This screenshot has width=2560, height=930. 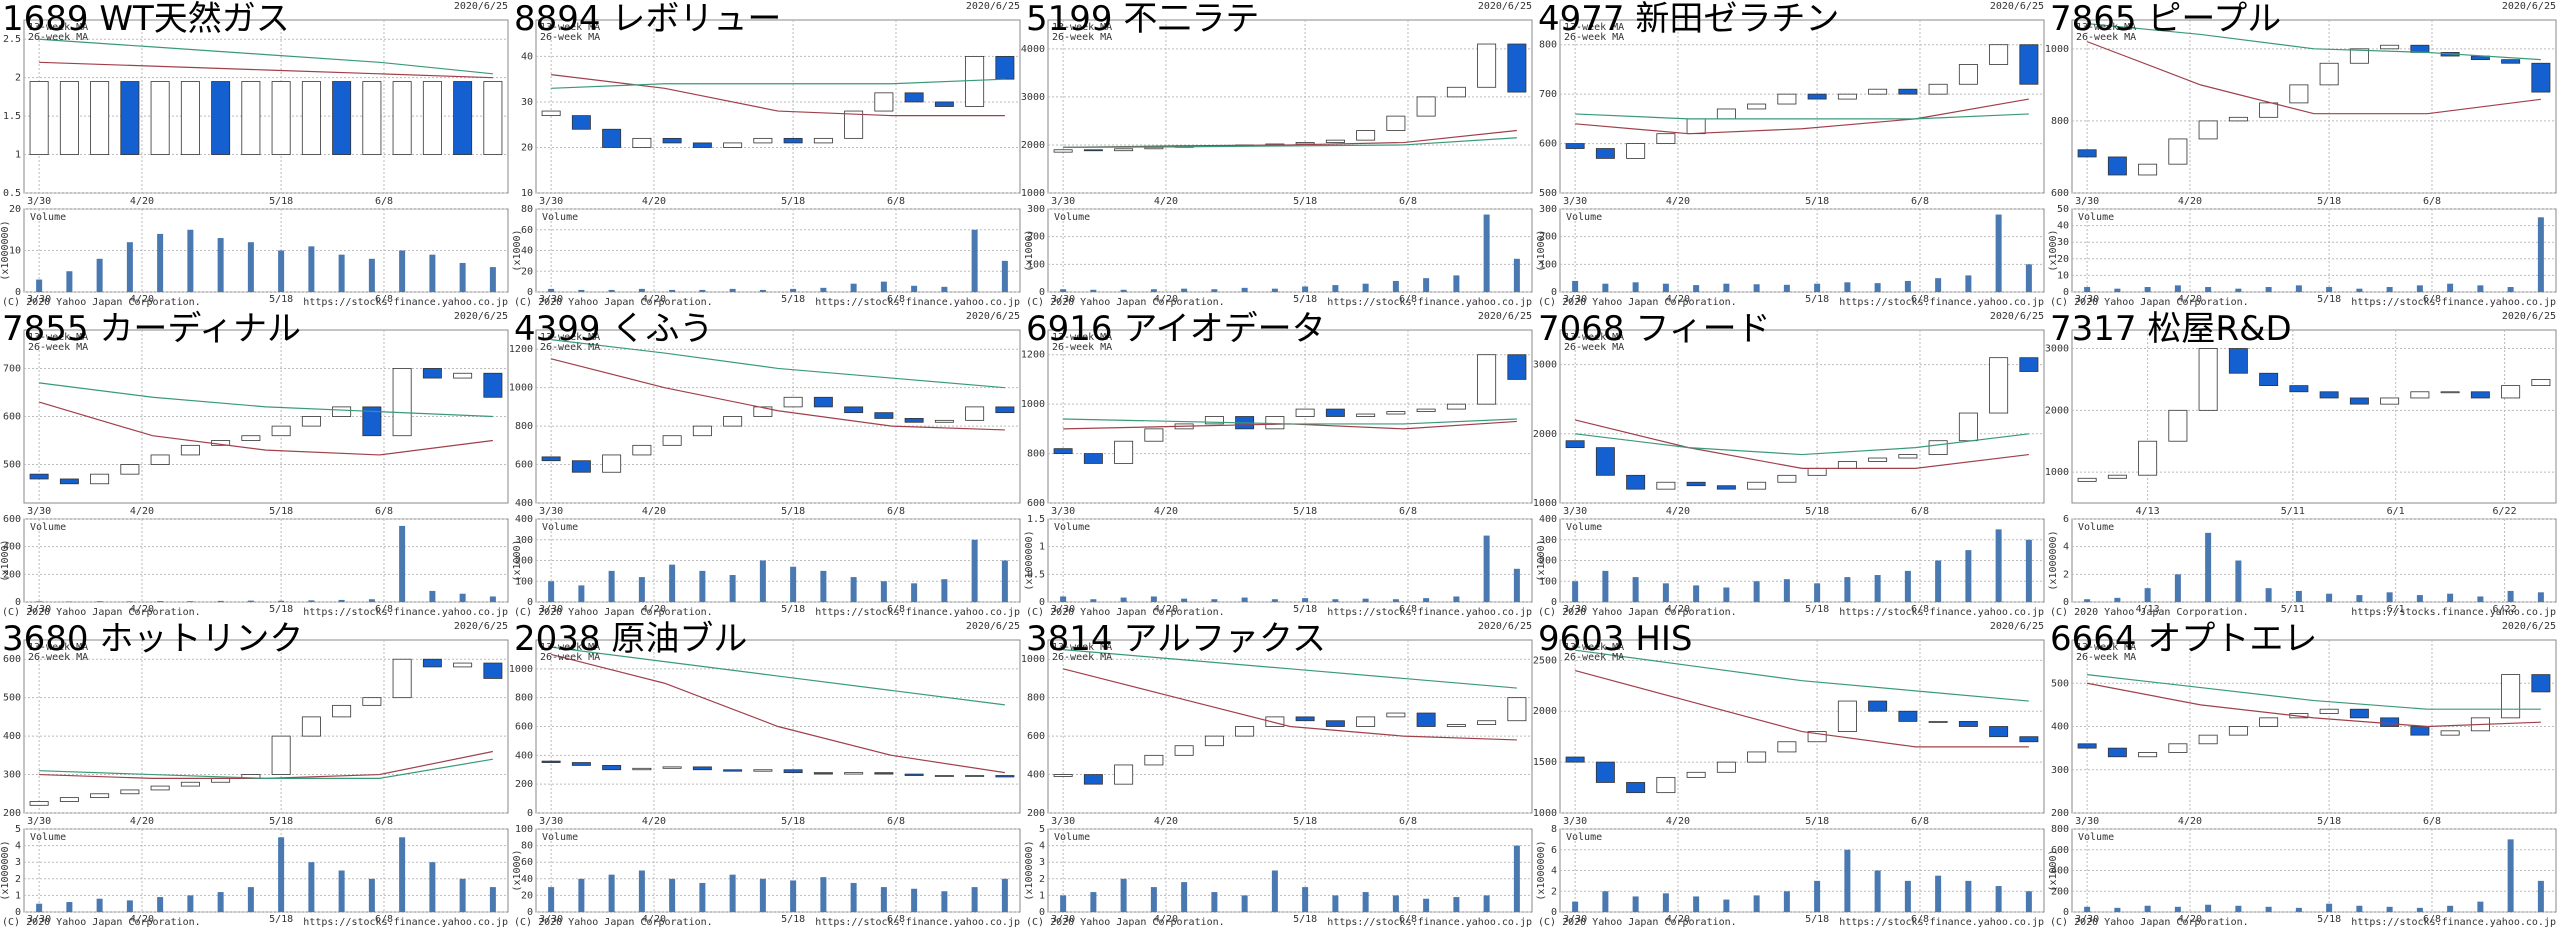 What do you see at coordinates (1290, 870) in the screenshot?
I see `volume-frame` at bounding box center [1290, 870].